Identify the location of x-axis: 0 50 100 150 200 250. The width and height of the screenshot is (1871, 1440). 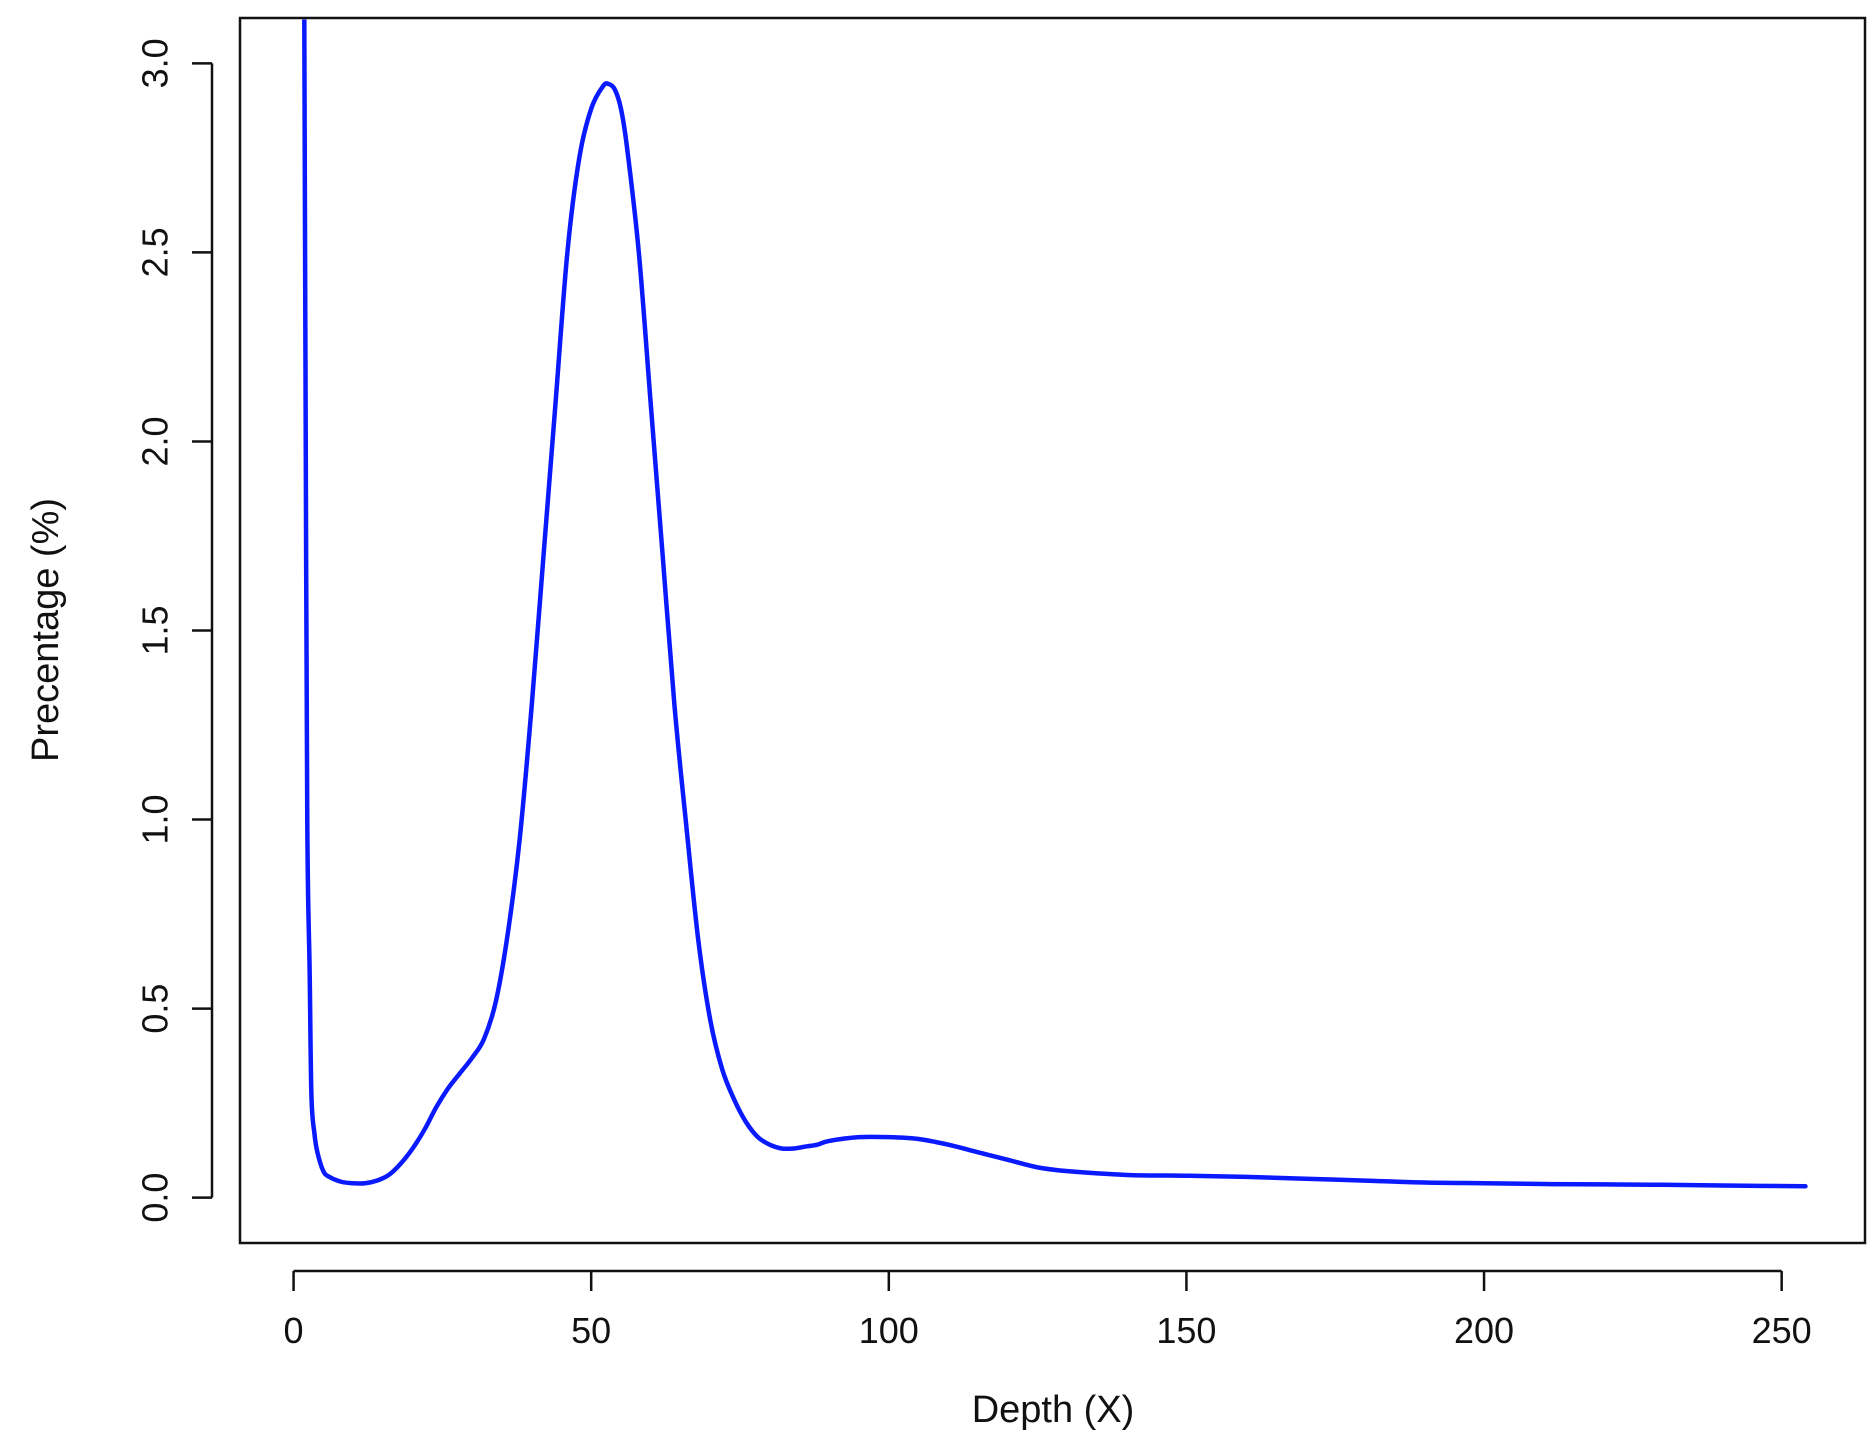
(1048, 1310).